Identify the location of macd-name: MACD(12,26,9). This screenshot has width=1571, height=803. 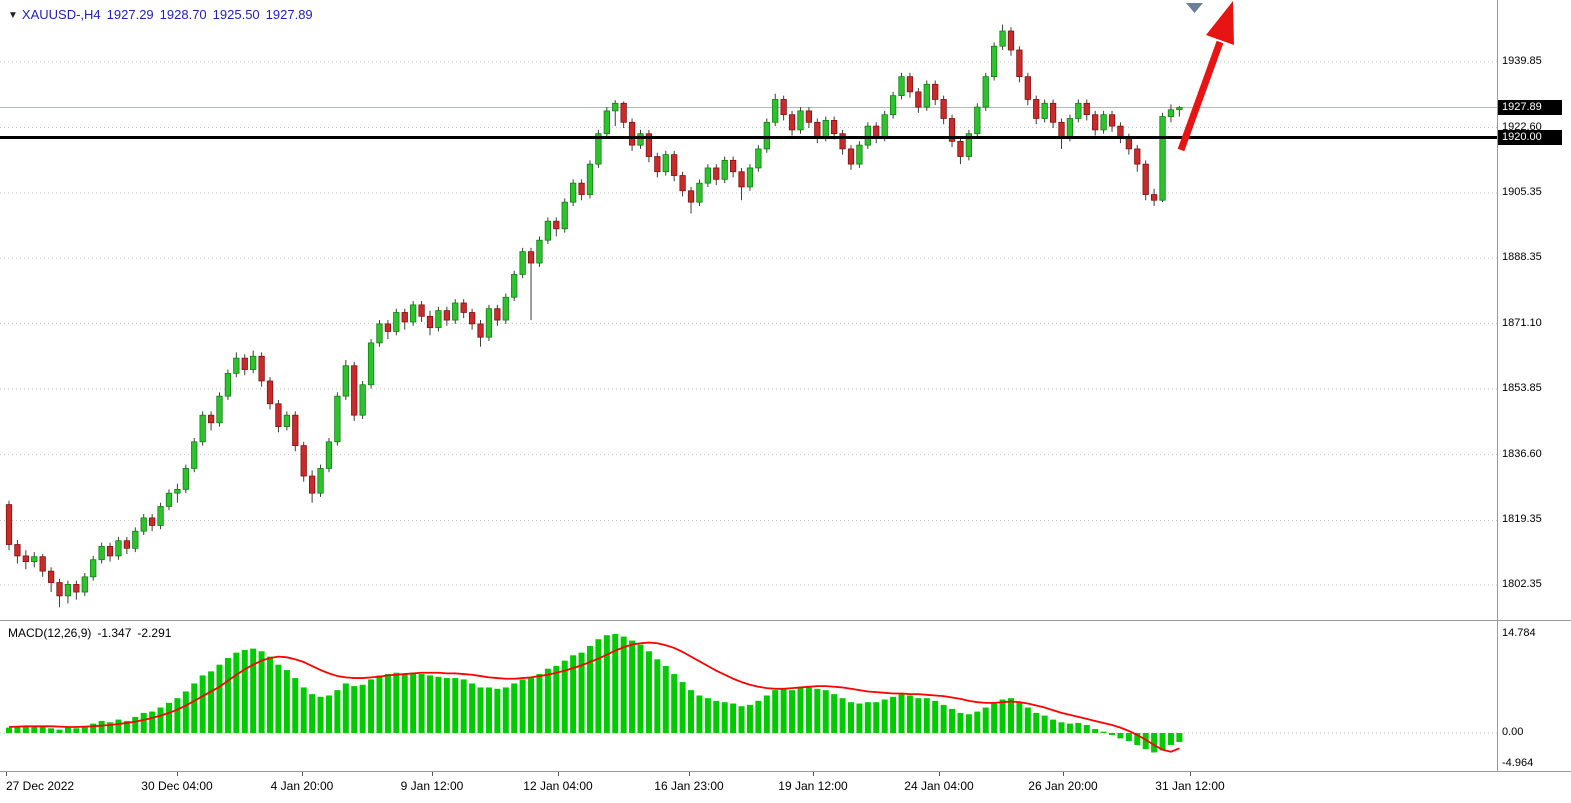
(50, 633).